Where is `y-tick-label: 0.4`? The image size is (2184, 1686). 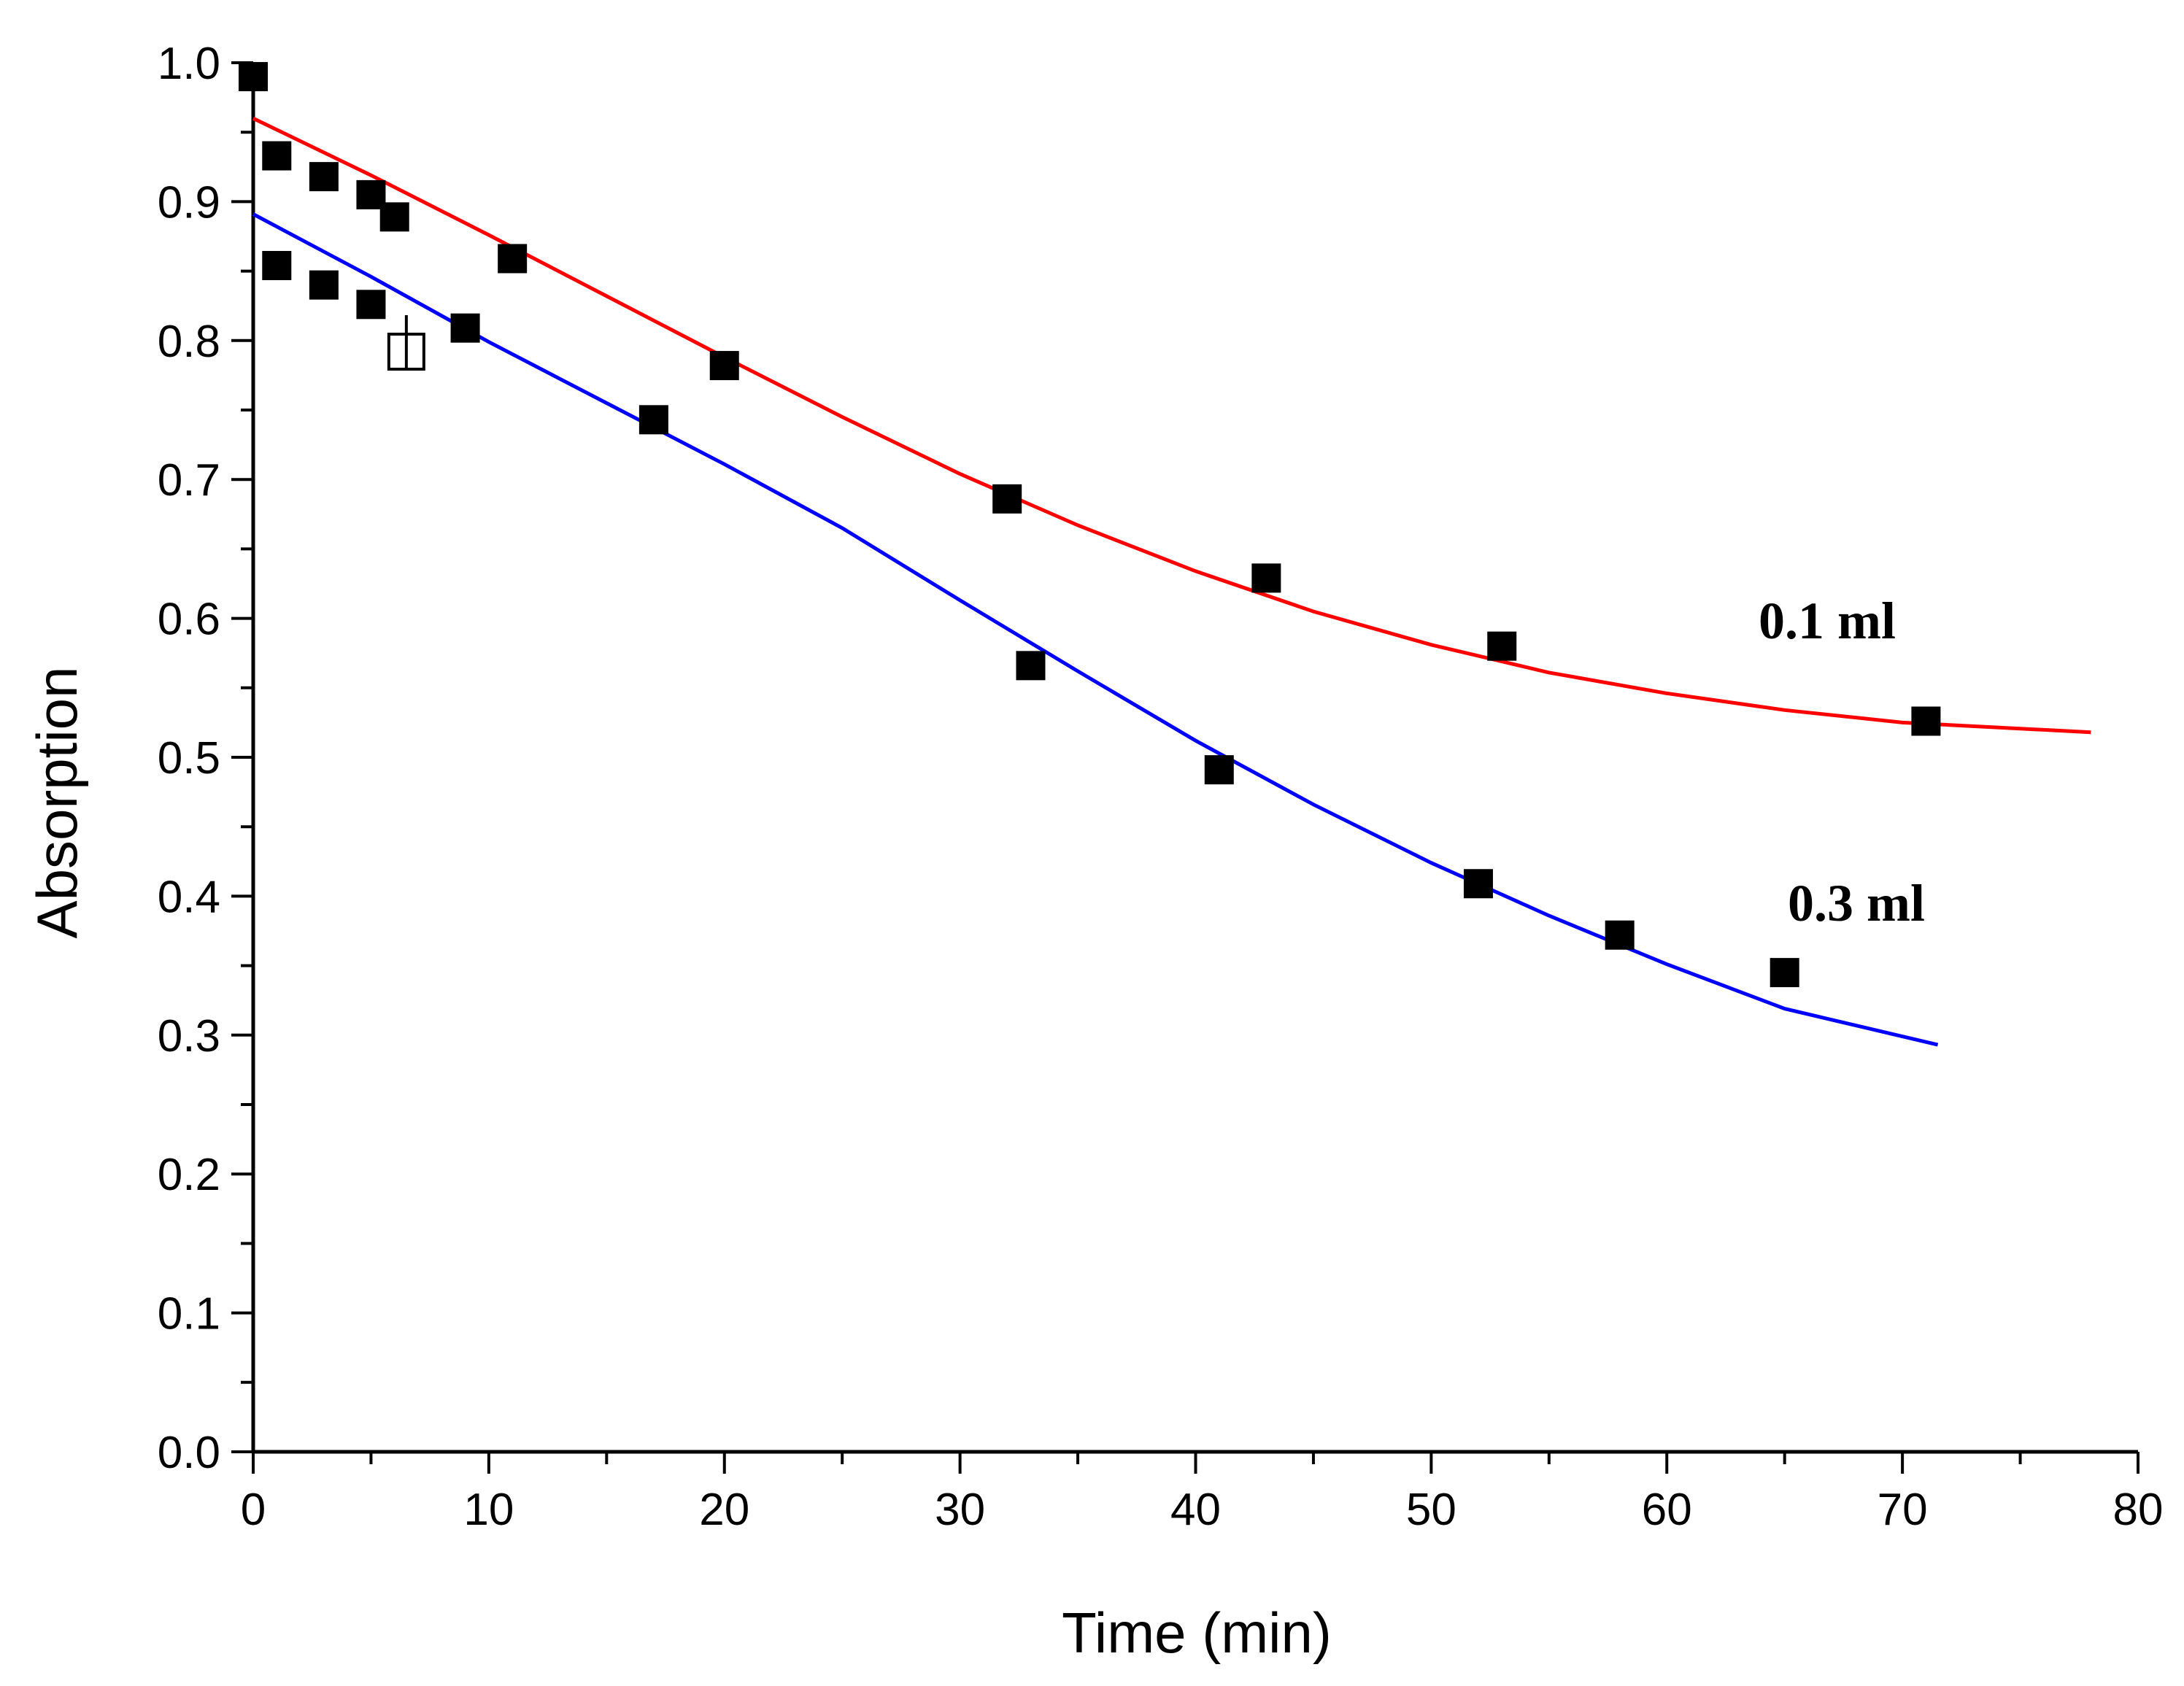
y-tick-label: 0.4 is located at coordinates (189, 897).